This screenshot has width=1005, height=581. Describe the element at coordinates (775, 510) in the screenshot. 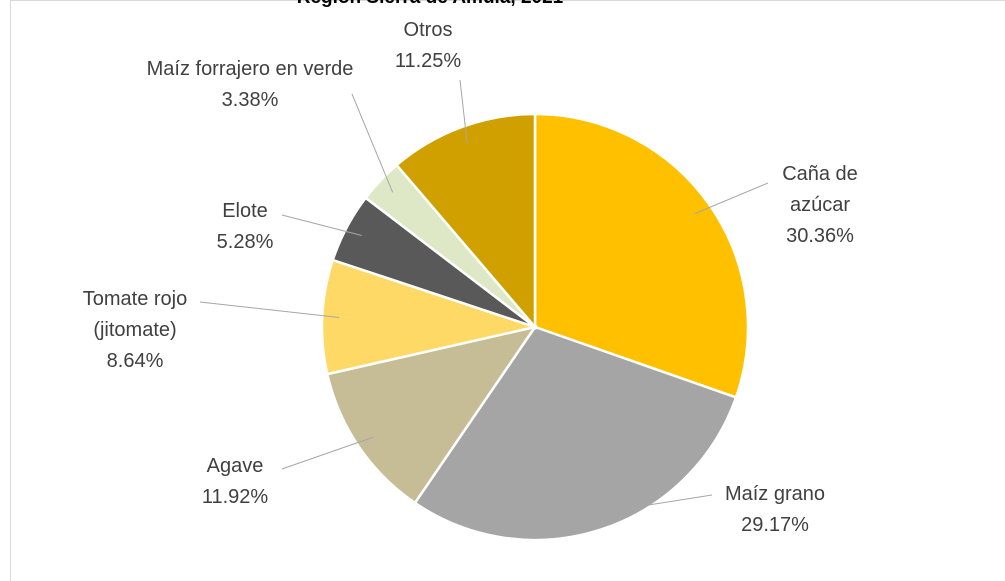

I see `data-label: Maíz grano 29.17%` at that location.